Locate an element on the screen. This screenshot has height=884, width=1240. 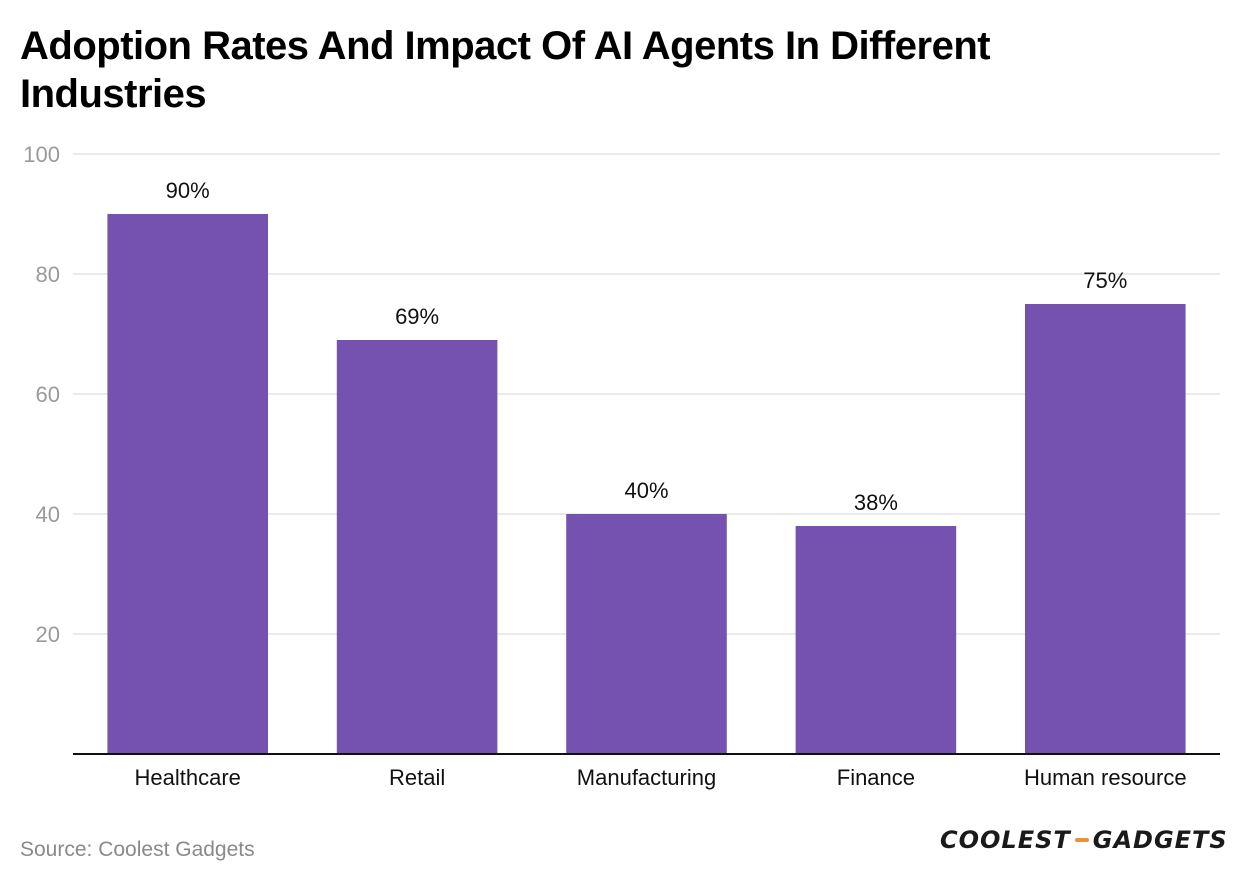
data-label: 69% is located at coordinates (417, 316).